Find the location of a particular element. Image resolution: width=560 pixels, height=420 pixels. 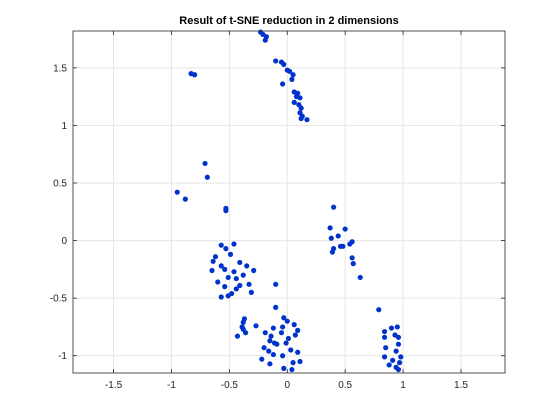

x-tick-label: -0.5 is located at coordinates (230, 385).